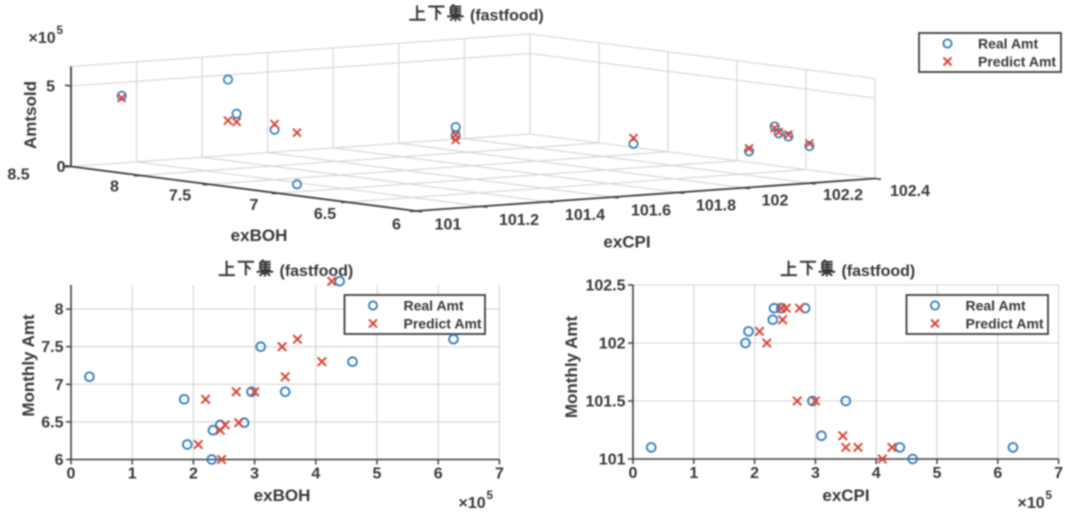 The width and height of the screenshot is (1080, 514). What do you see at coordinates (843, 195) in the screenshot?
I see `svg-text: 102.2` at bounding box center [843, 195].